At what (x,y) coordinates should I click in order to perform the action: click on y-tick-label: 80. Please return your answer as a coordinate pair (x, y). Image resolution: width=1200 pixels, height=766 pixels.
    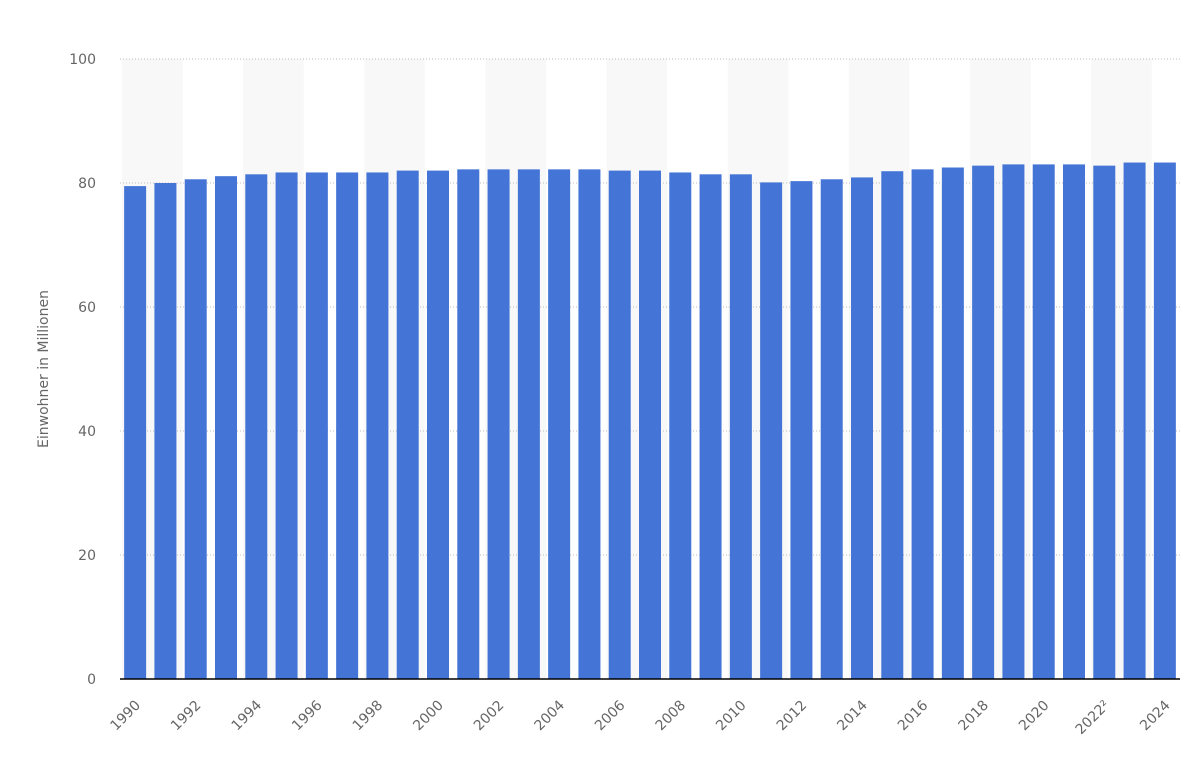
    Looking at the image, I should click on (87, 184).